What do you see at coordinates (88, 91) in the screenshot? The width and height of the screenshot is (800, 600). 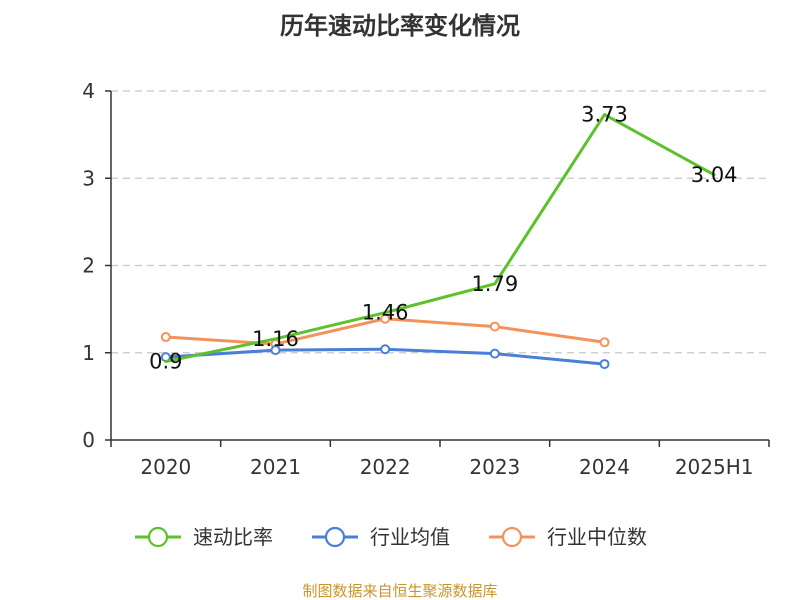 I see `y-tick-label: 4` at bounding box center [88, 91].